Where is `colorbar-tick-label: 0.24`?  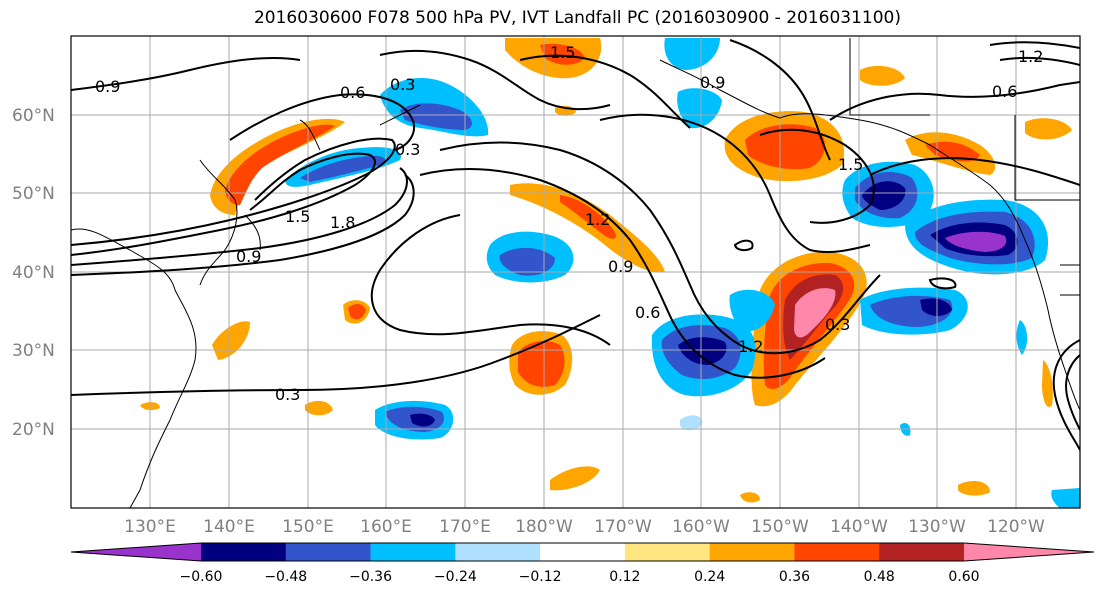 colorbar-tick-label: 0.24 is located at coordinates (709, 577).